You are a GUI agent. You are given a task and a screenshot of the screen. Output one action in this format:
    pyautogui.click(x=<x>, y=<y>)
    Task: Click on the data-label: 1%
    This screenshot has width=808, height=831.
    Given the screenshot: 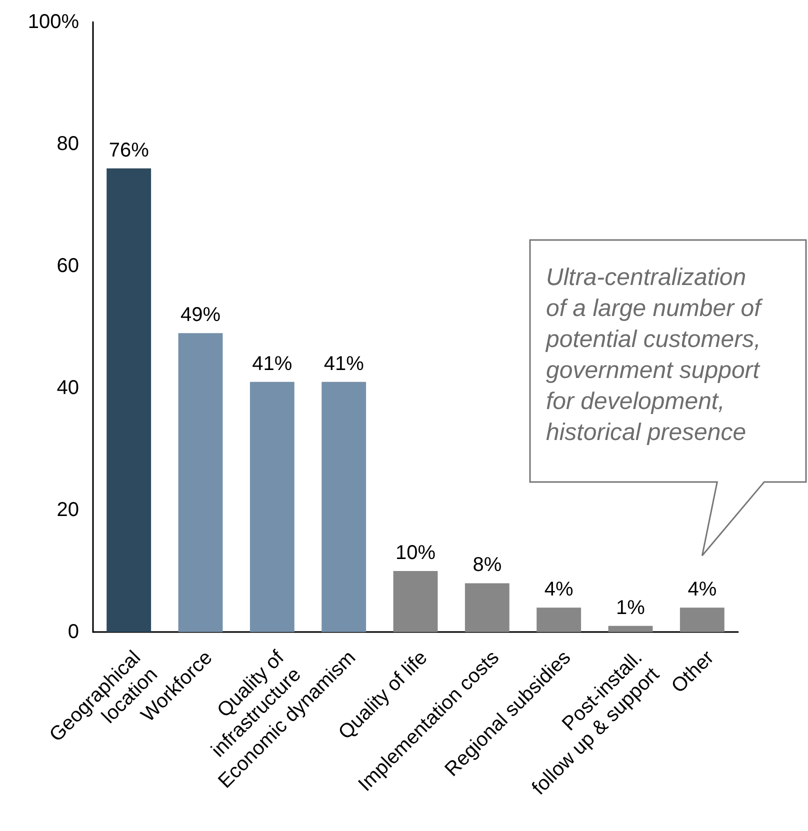 What is the action you would take?
    pyautogui.click(x=631, y=607)
    